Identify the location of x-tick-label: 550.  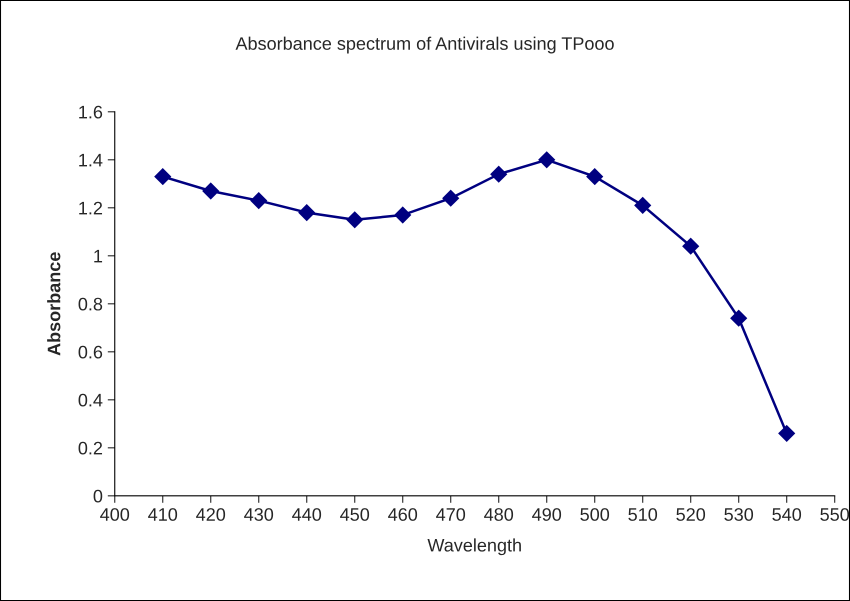
(835, 514).